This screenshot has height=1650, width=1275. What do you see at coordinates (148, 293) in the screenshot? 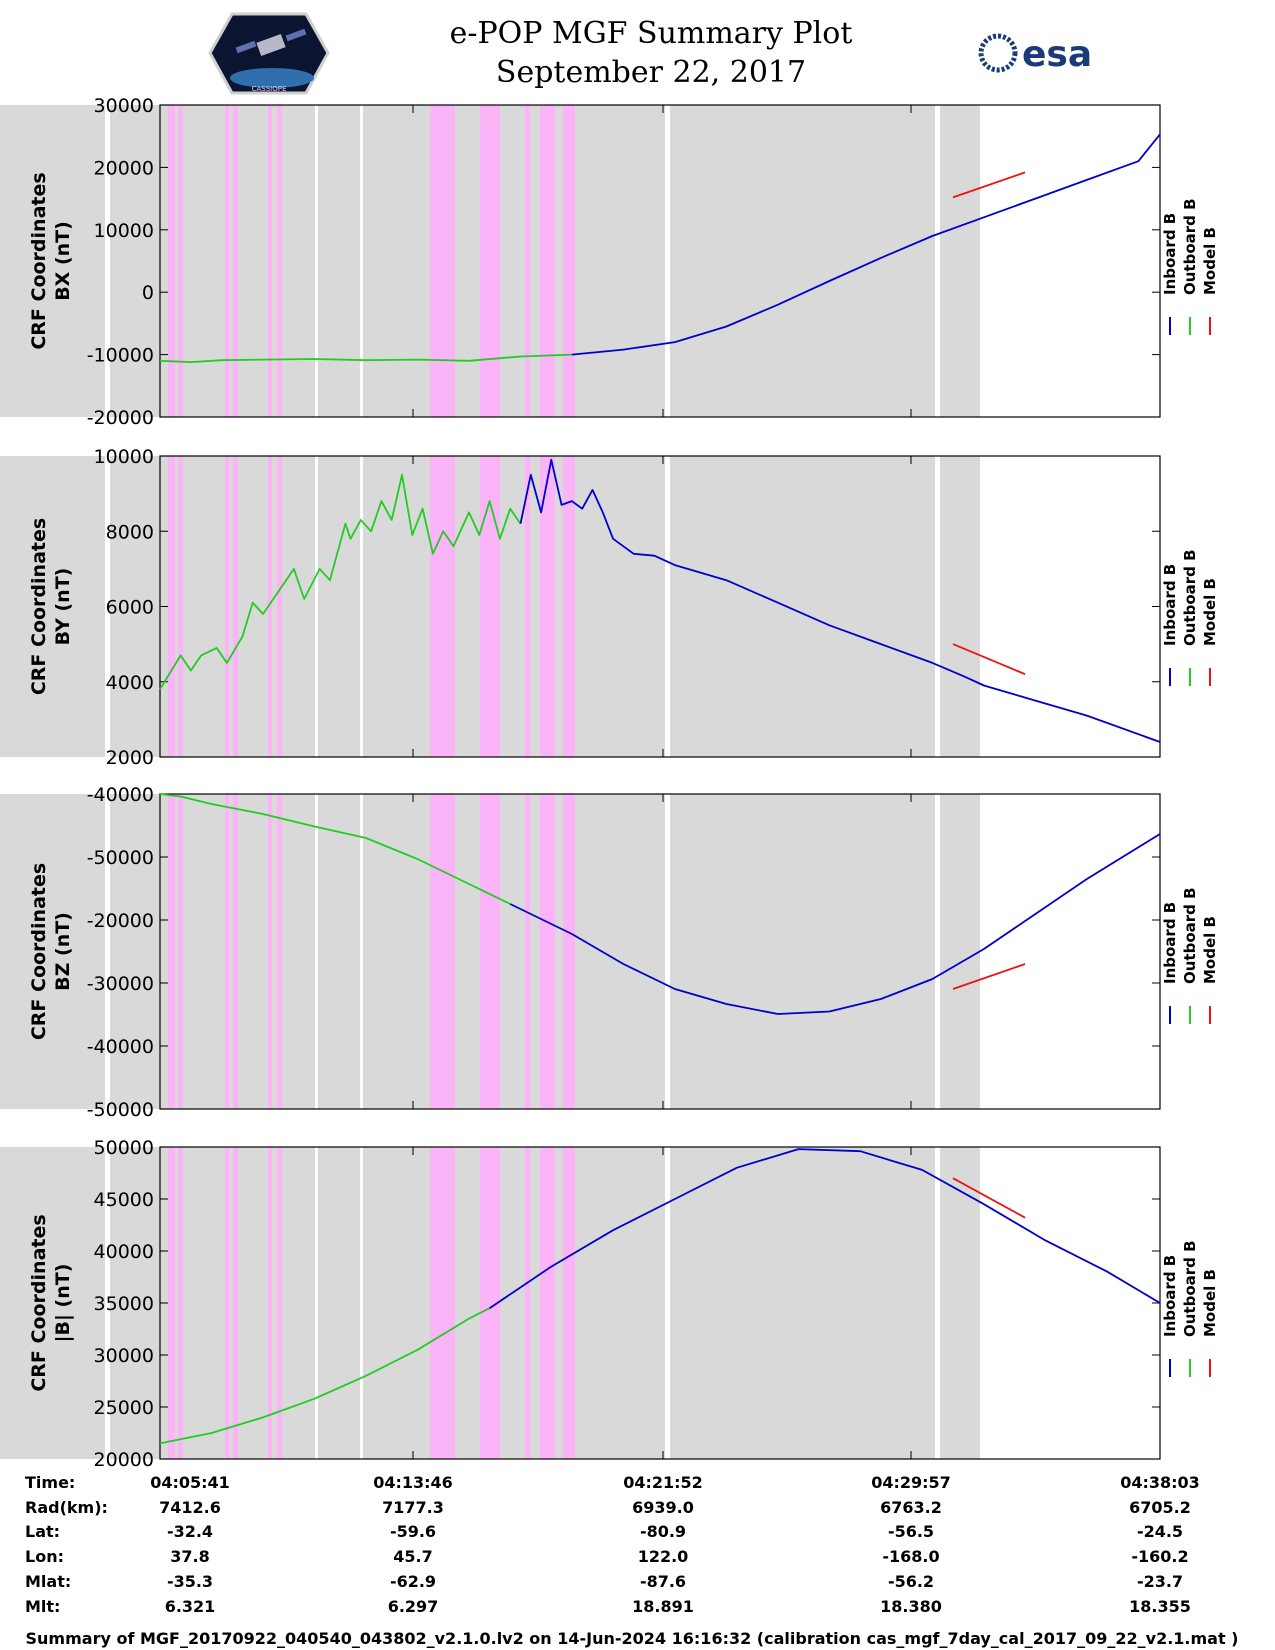
I see `y-tick-label: 0` at bounding box center [148, 293].